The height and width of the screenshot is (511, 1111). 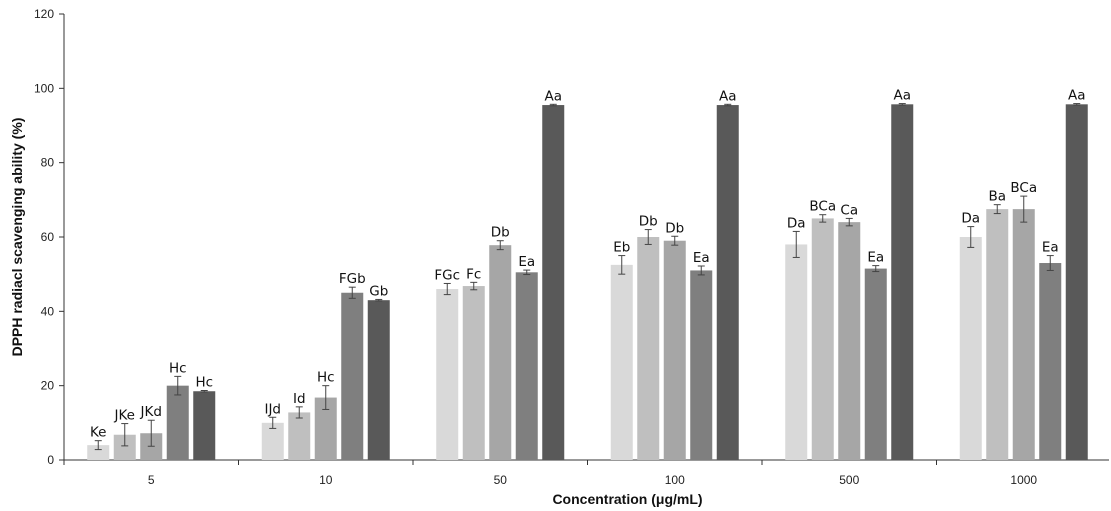 What do you see at coordinates (378, 291) in the screenshot?
I see `bar-data-label: Gb` at bounding box center [378, 291].